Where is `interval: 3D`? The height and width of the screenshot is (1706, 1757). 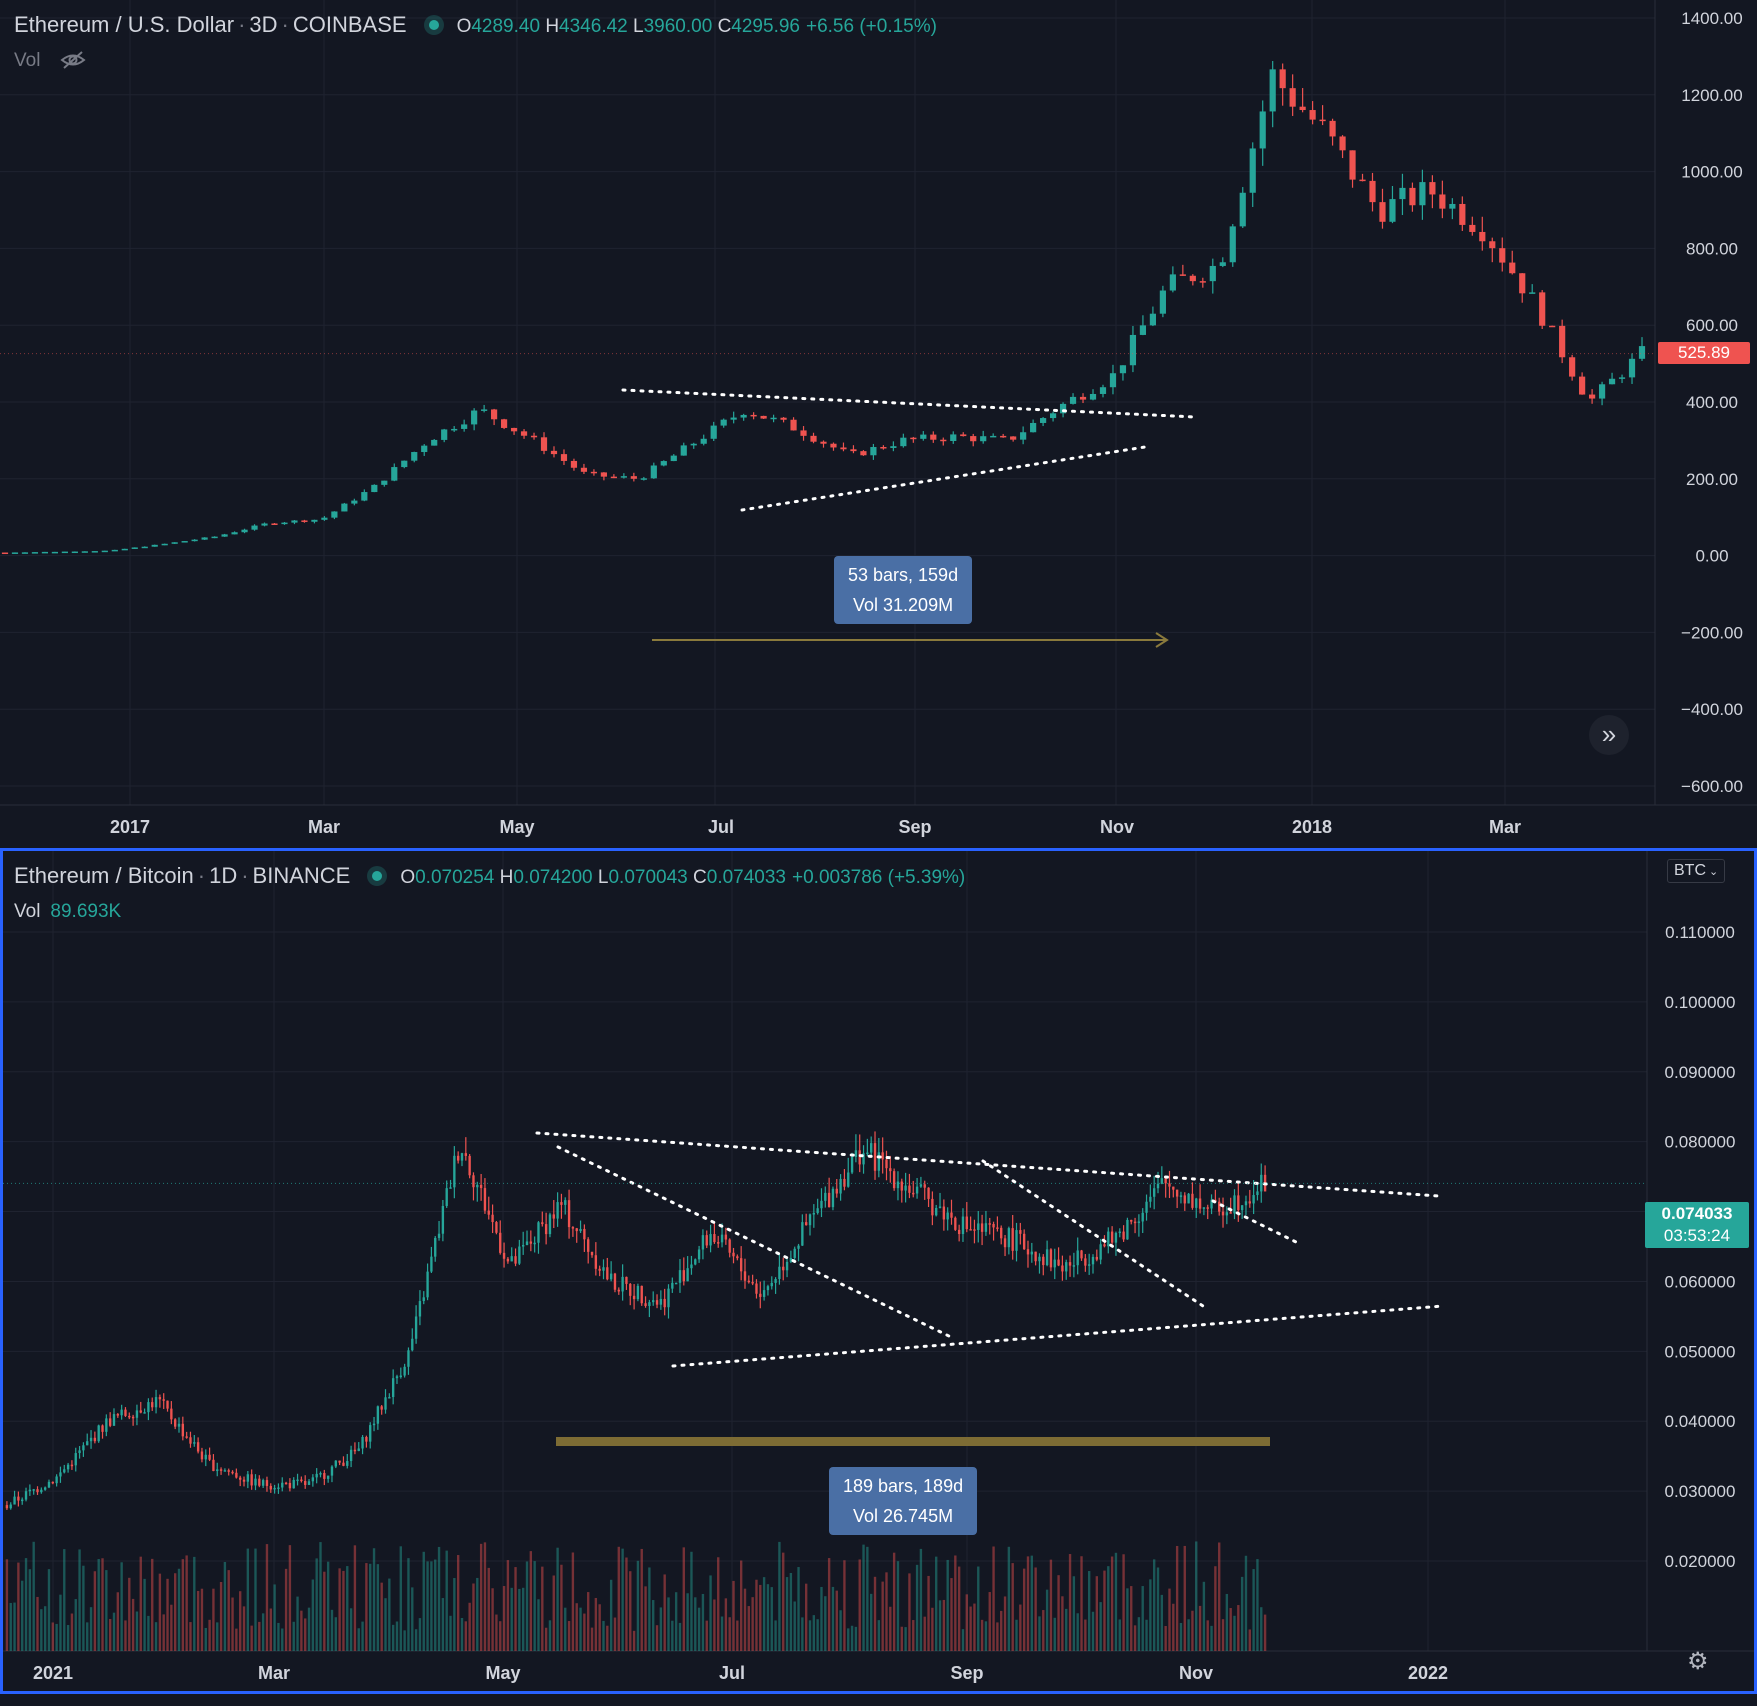 interval: 3D is located at coordinates (263, 24).